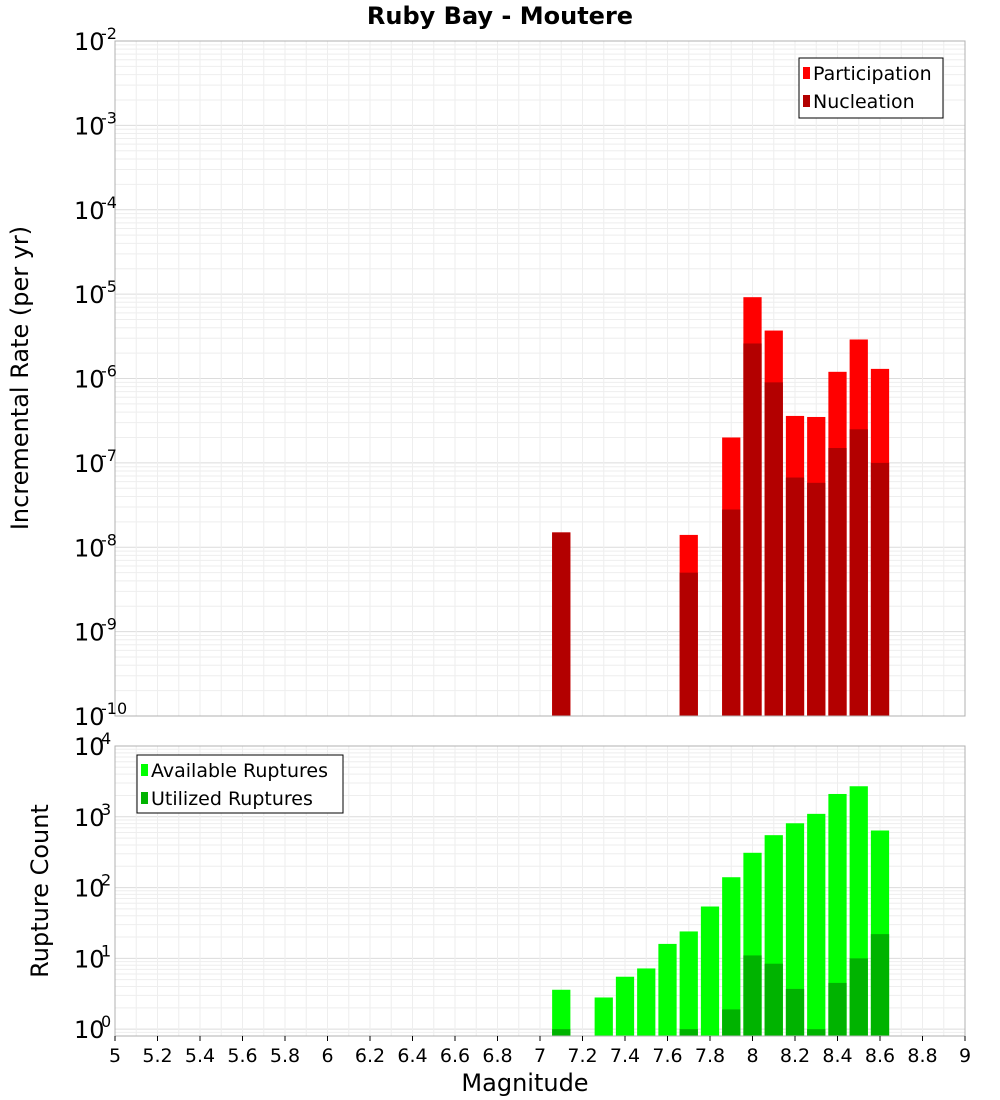  I want to click on y-tick-exponent: -8, so click(109, 539).